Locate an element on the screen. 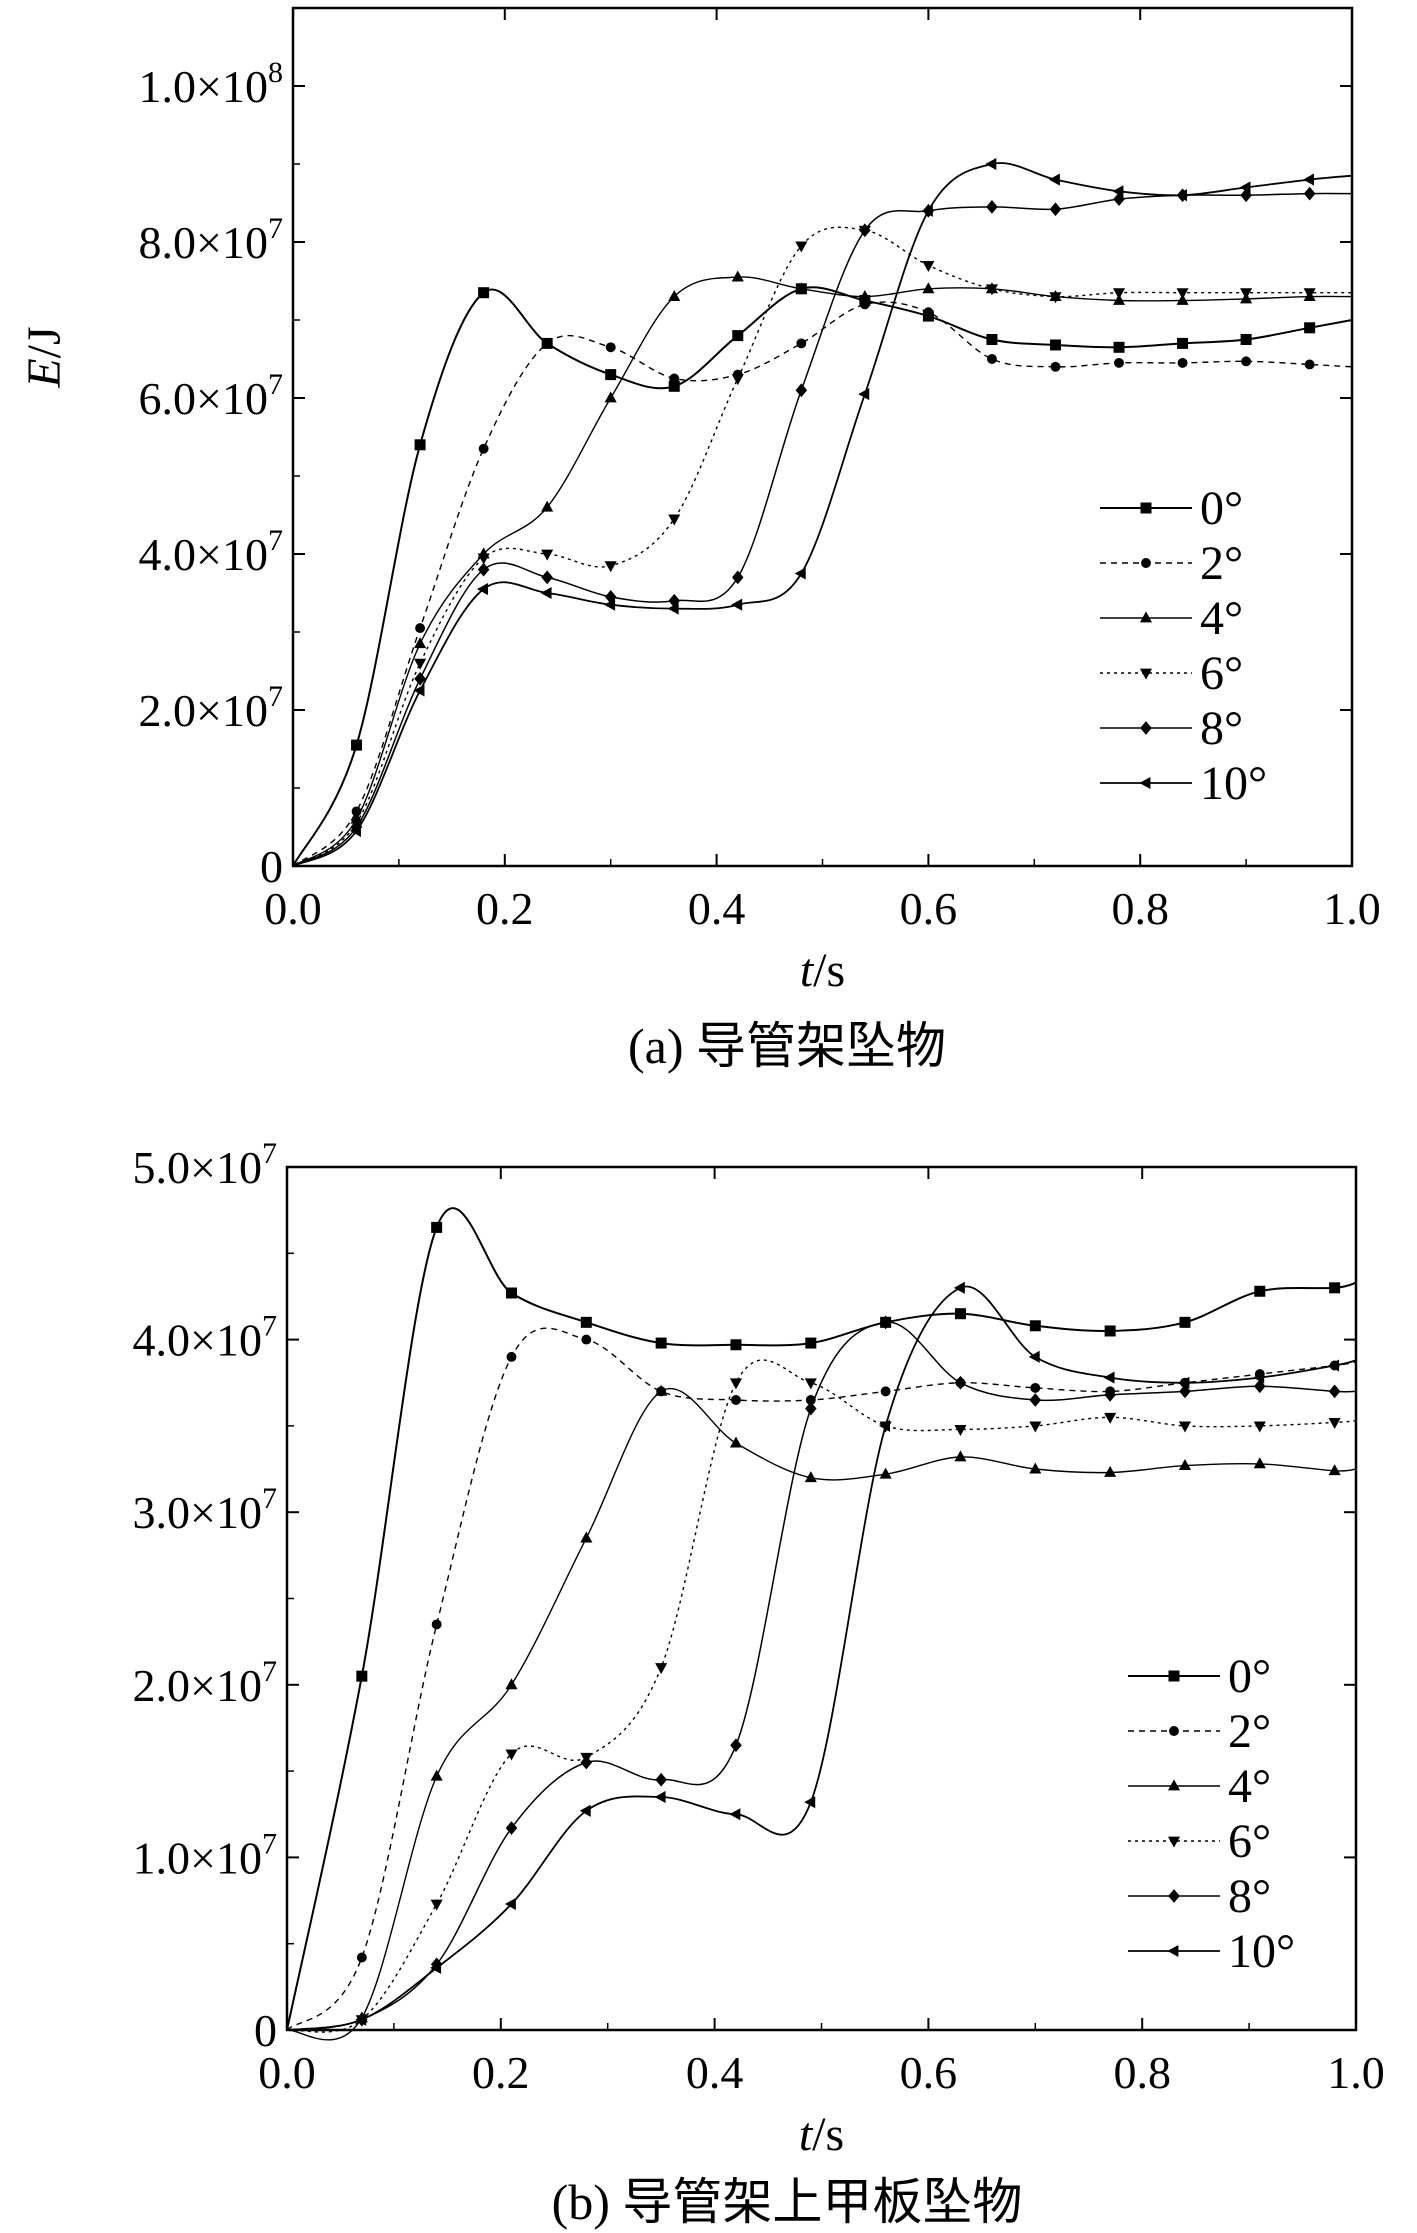 The width and height of the screenshot is (1417, 2233). y-tick-label: 6.0×10⁷ is located at coordinates (211, 396).